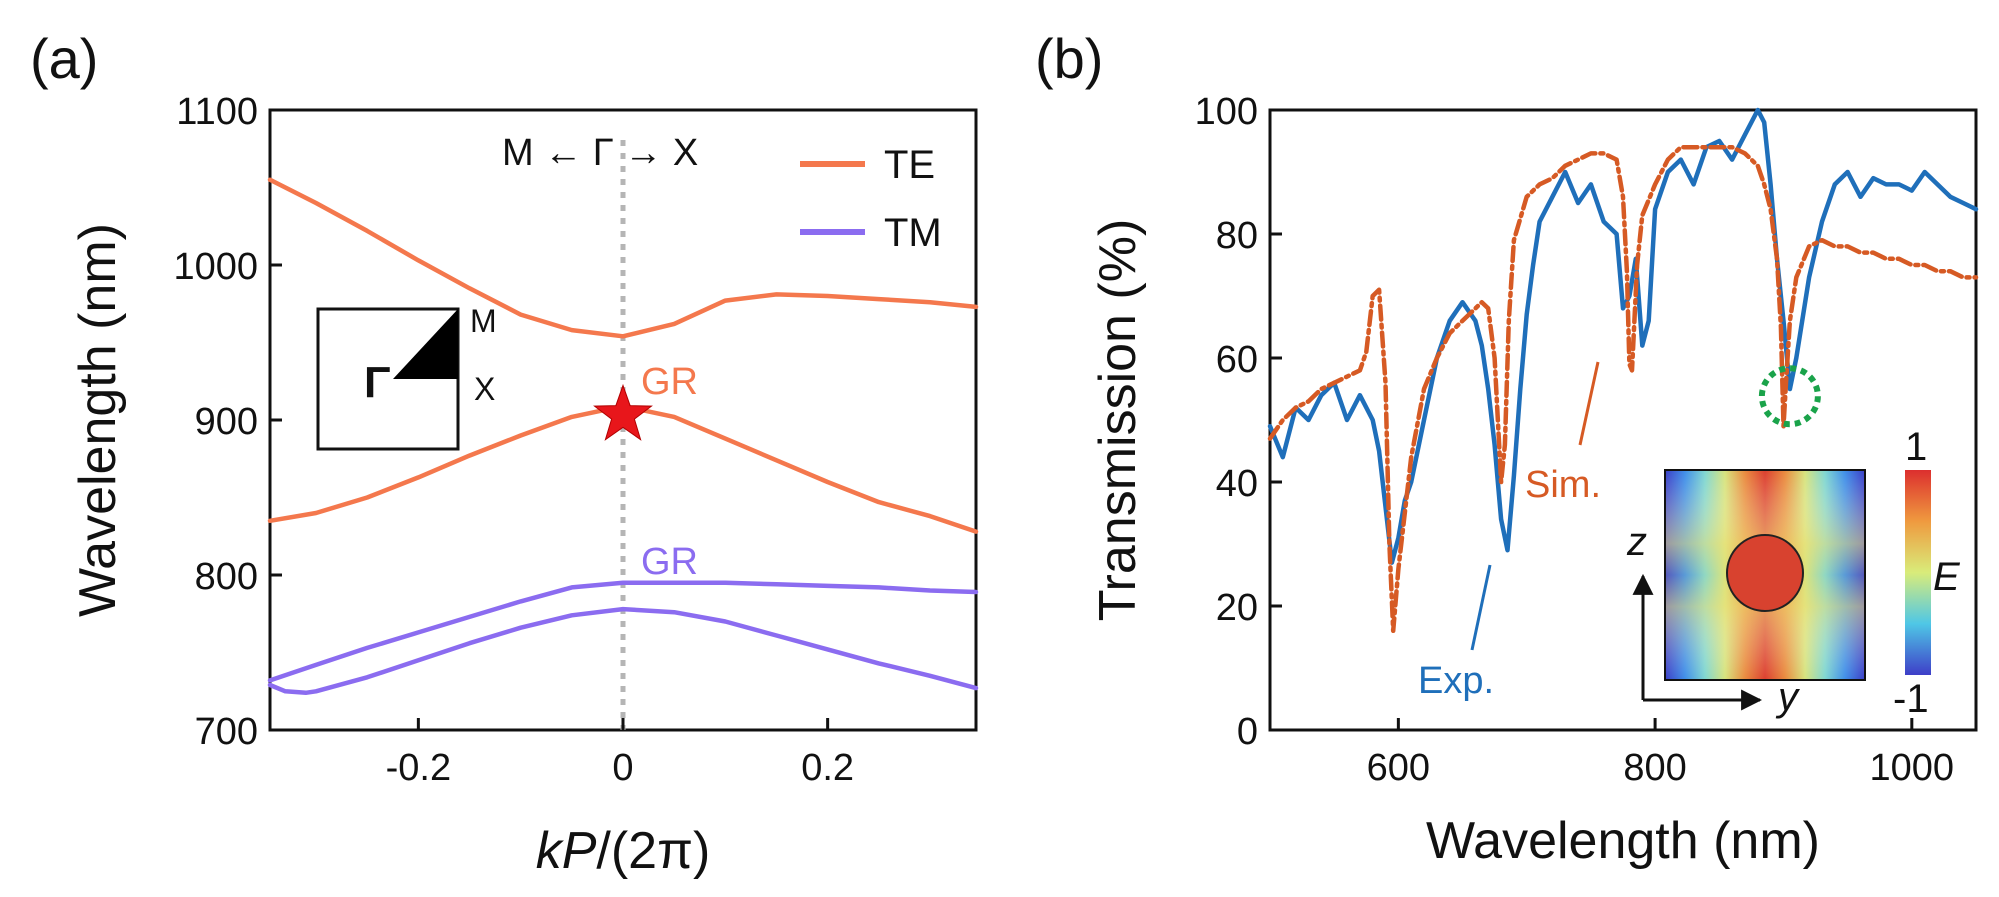  What do you see at coordinates (1623, 841) in the screenshot?
I see `panel-b-x-label: Wavelength (nm)` at bounding box center [1623, 841].